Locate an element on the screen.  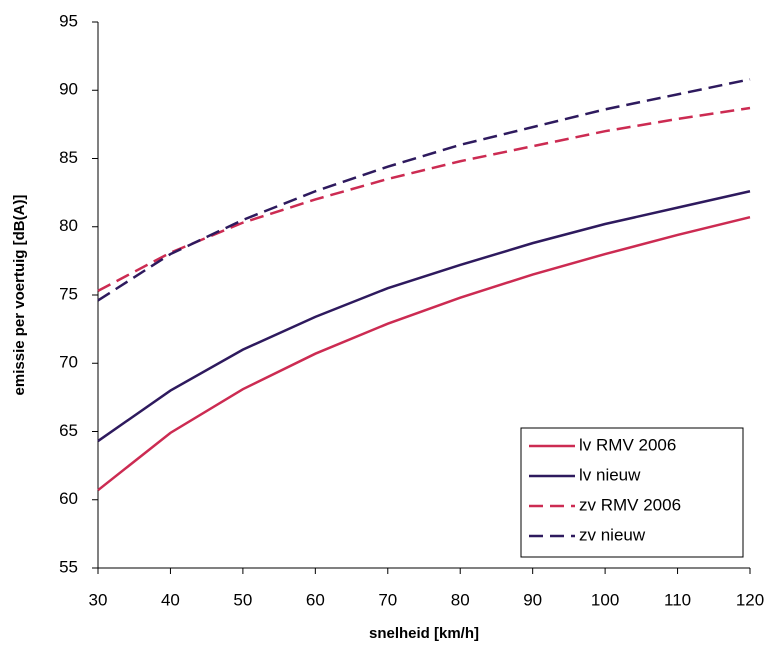
y-tick-label: 90 is located at coordinates (68, 89).